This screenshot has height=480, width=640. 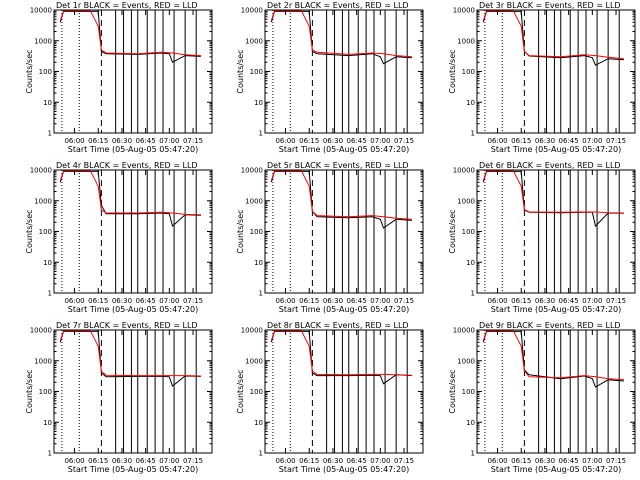 What do you see at coordinates (127, 5) in the screenshot?
I see `panel-title: Det 1r BLACK = Events, RED = LLD` at bounding box center [127, 5].